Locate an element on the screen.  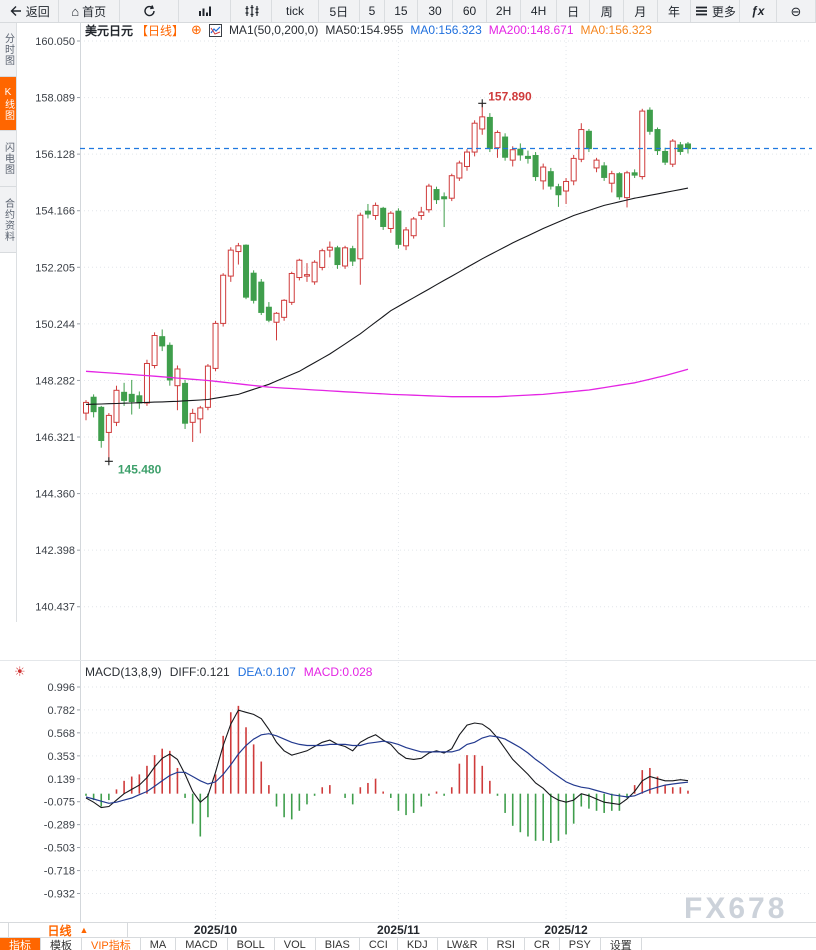
tab-BIAS: BIAS is located at coordinates (338, 944).